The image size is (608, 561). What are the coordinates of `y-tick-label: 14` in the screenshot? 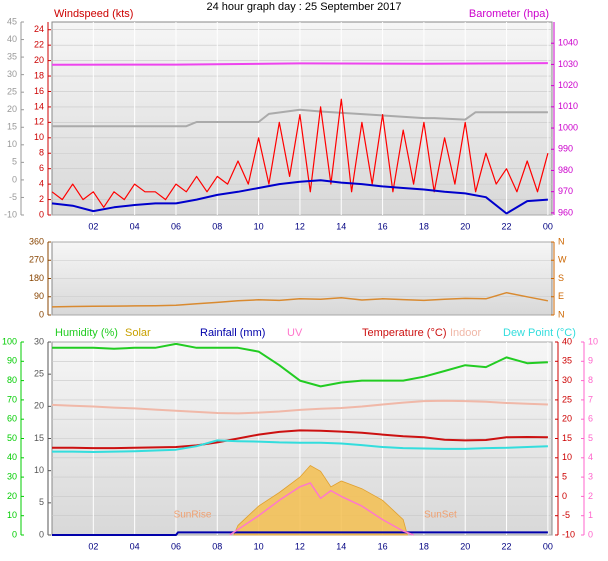 It's located at (39, 106).